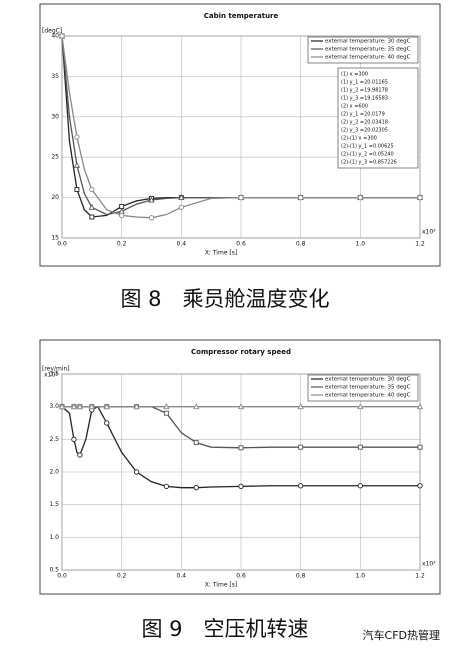  Describe the element at coordinates (54, 570) in the screenshot. I see `y-tick-label: 0.5` at that location.